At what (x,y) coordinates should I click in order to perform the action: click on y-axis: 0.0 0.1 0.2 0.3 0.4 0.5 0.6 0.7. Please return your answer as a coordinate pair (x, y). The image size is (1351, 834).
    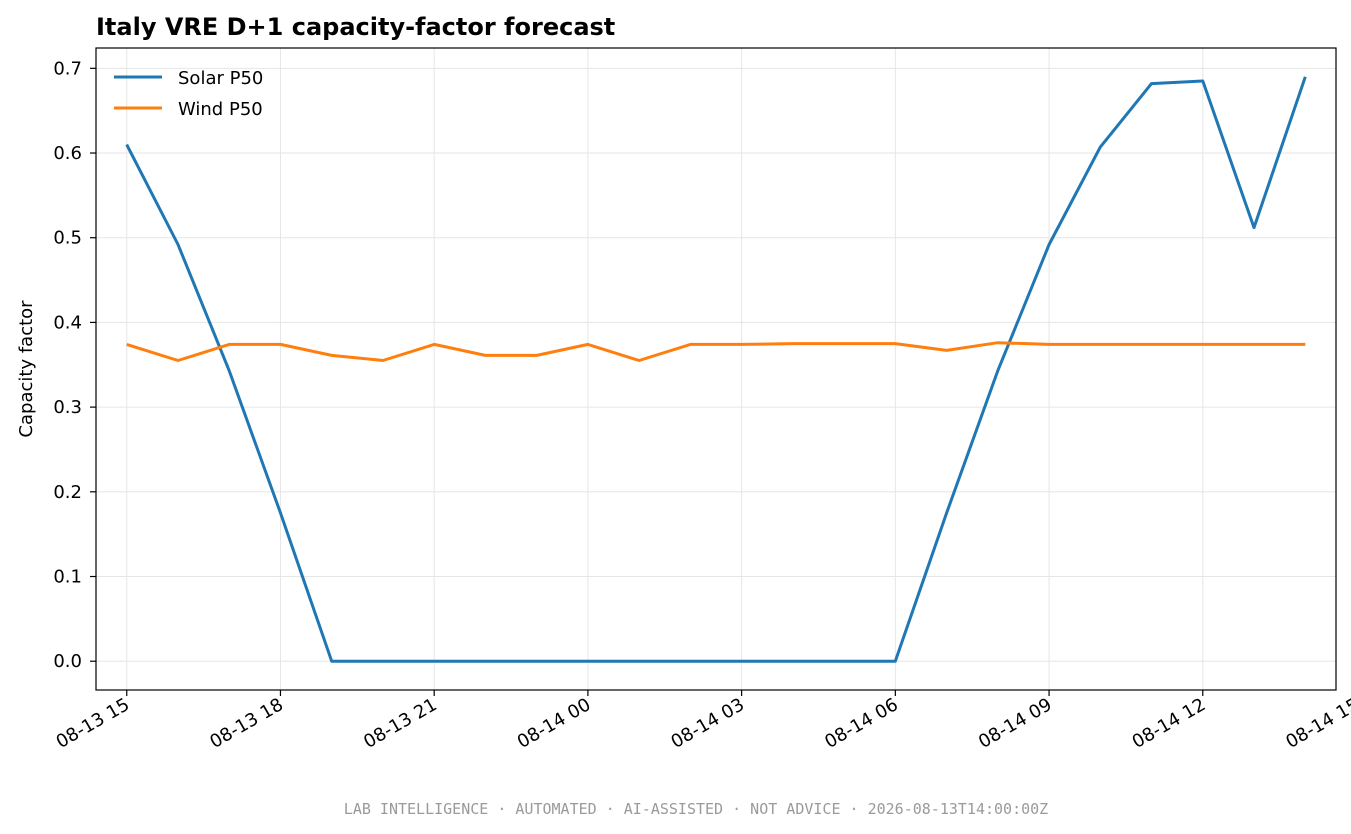
    Looking at the image, I should click on (74, 365).